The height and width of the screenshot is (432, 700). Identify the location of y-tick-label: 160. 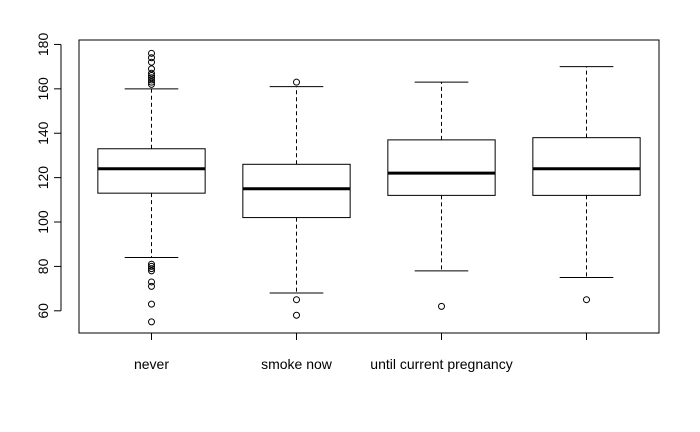
(43, 89).